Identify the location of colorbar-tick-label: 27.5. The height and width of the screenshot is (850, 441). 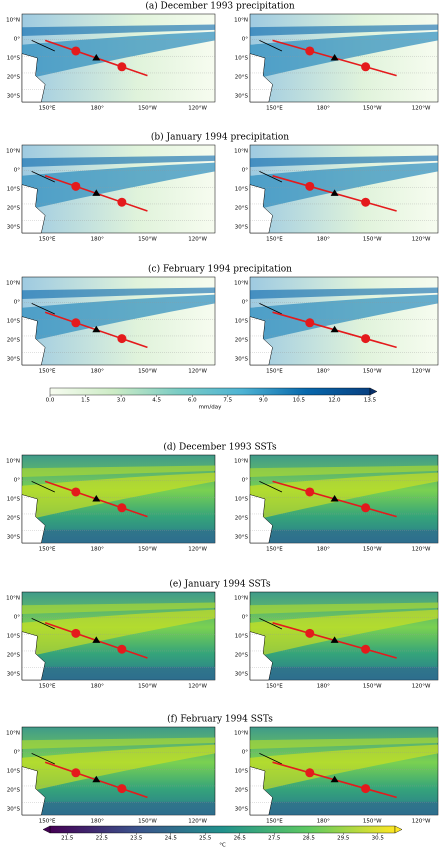
(274, 839).